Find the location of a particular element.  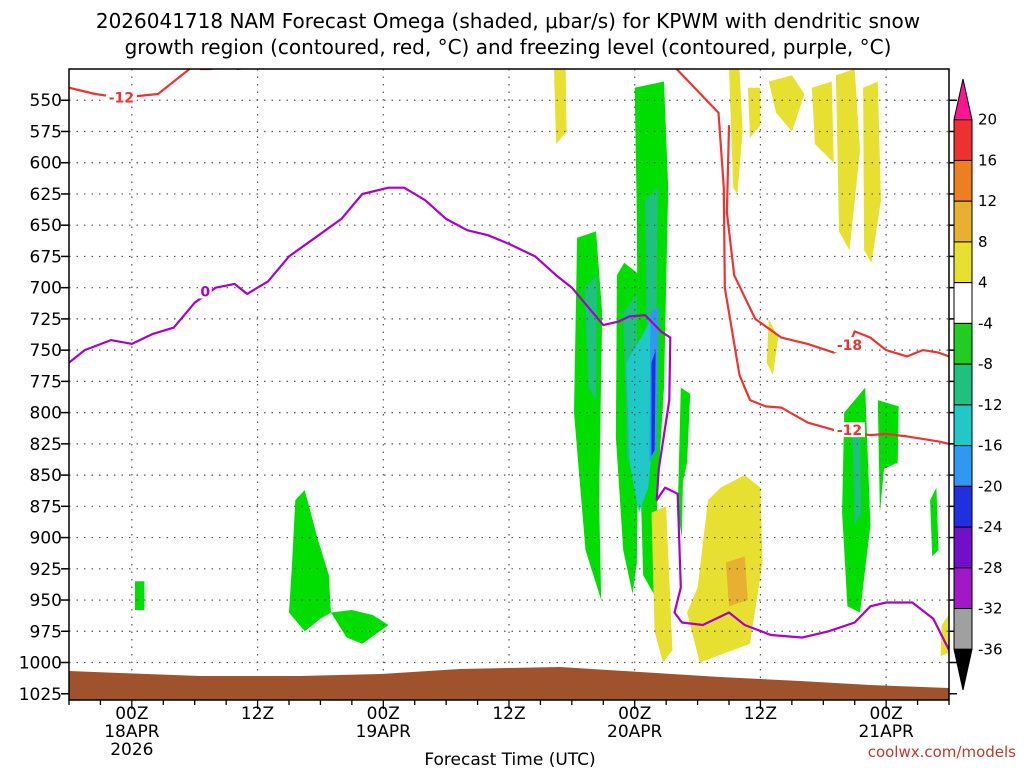

x-tick-date: 21APR is located at coordinates (886, 732).